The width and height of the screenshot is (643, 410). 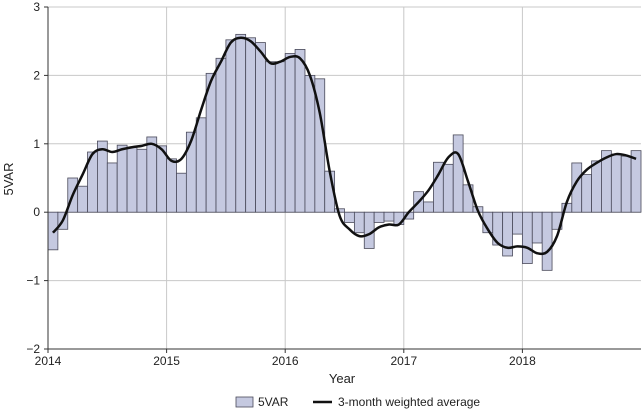 I want to click on x-tick-label: 2015, so click(x=166, y=361).